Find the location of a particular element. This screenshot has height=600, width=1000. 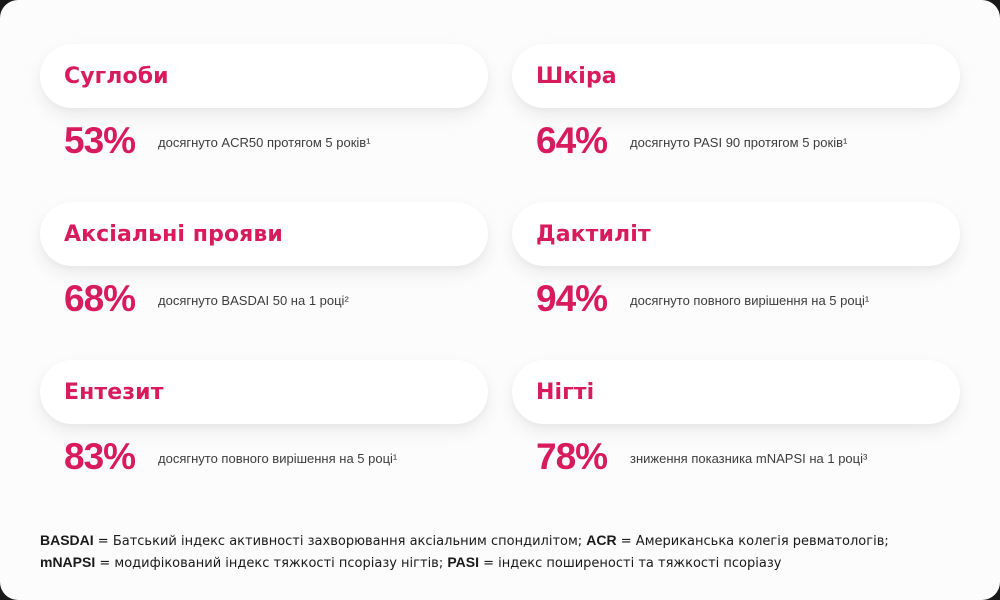

abbr-mnapsi: mNAPSI is located at coordinates (68, 562).